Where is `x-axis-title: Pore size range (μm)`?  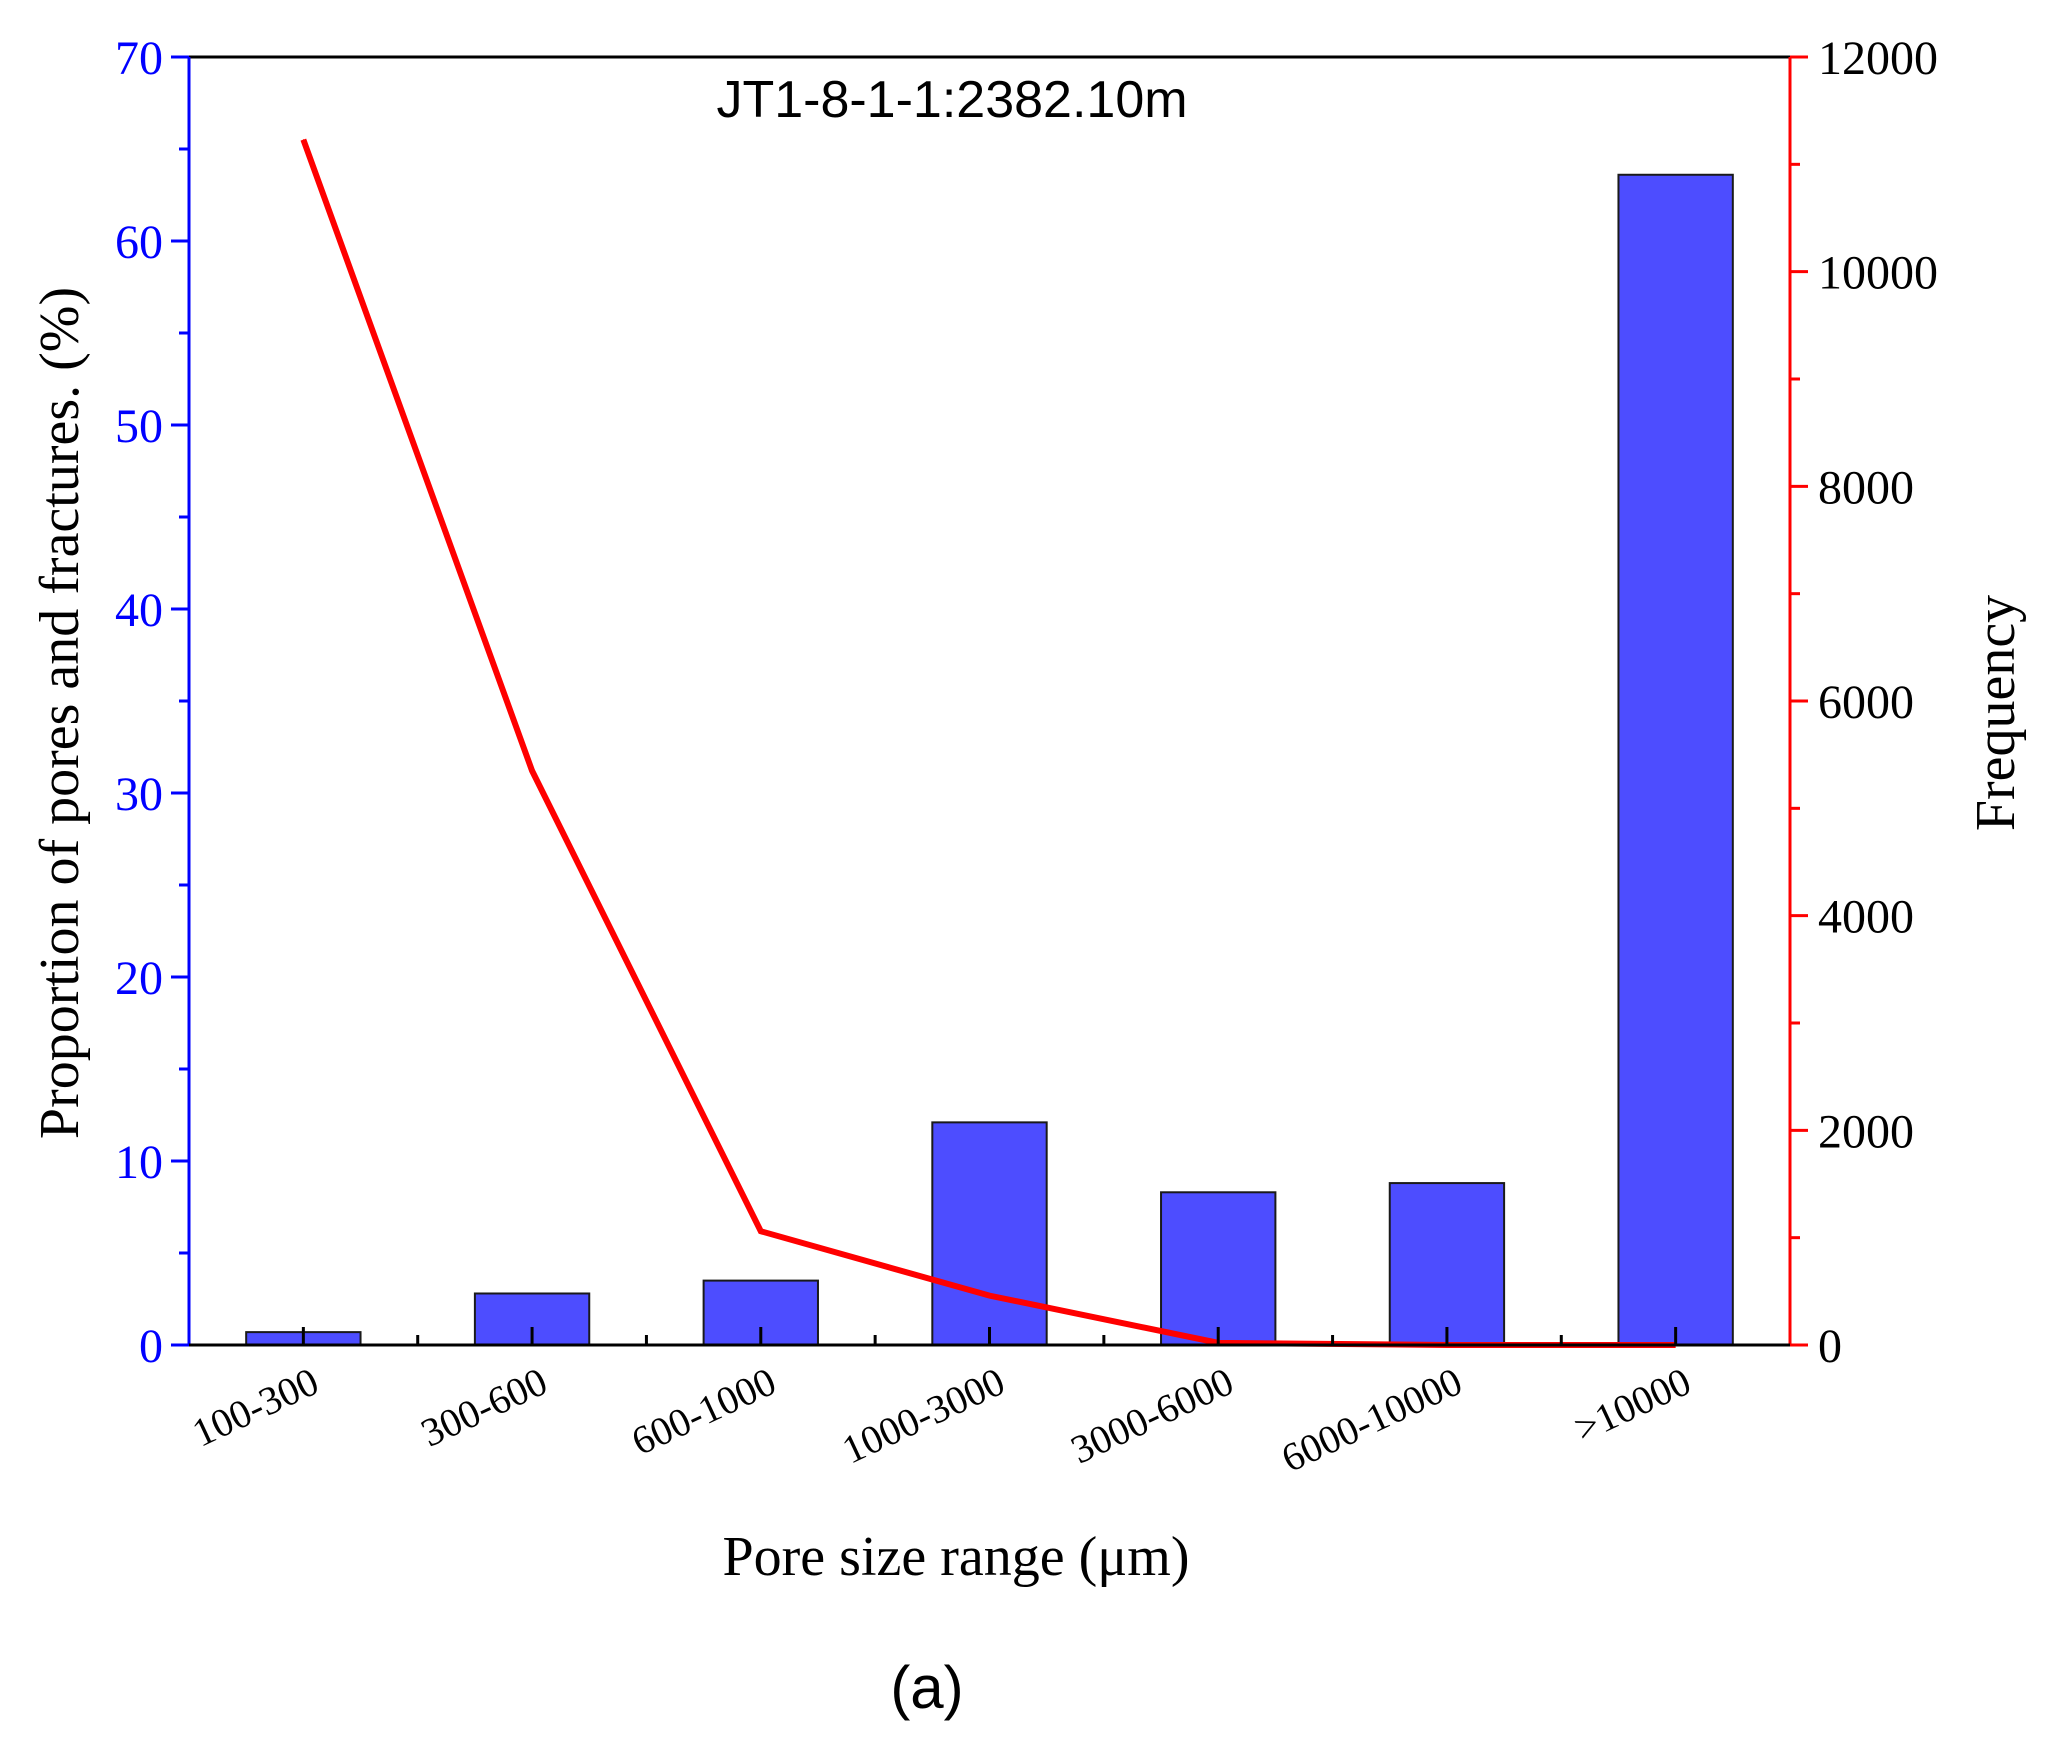 x-axis-title: Pore size range (μm) is located at coordinates (956, 1557).